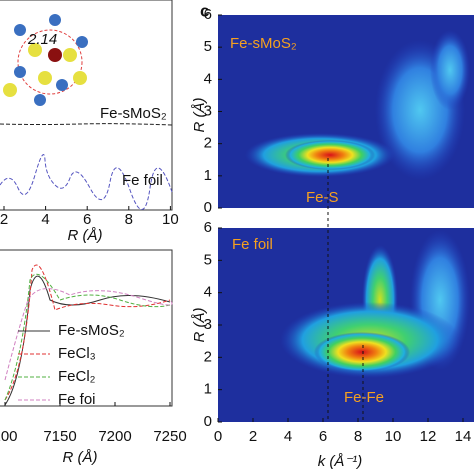 The height and width of the screenshot is (474, 474). I want to click on x-tick-label: 100, so click(9, 436).